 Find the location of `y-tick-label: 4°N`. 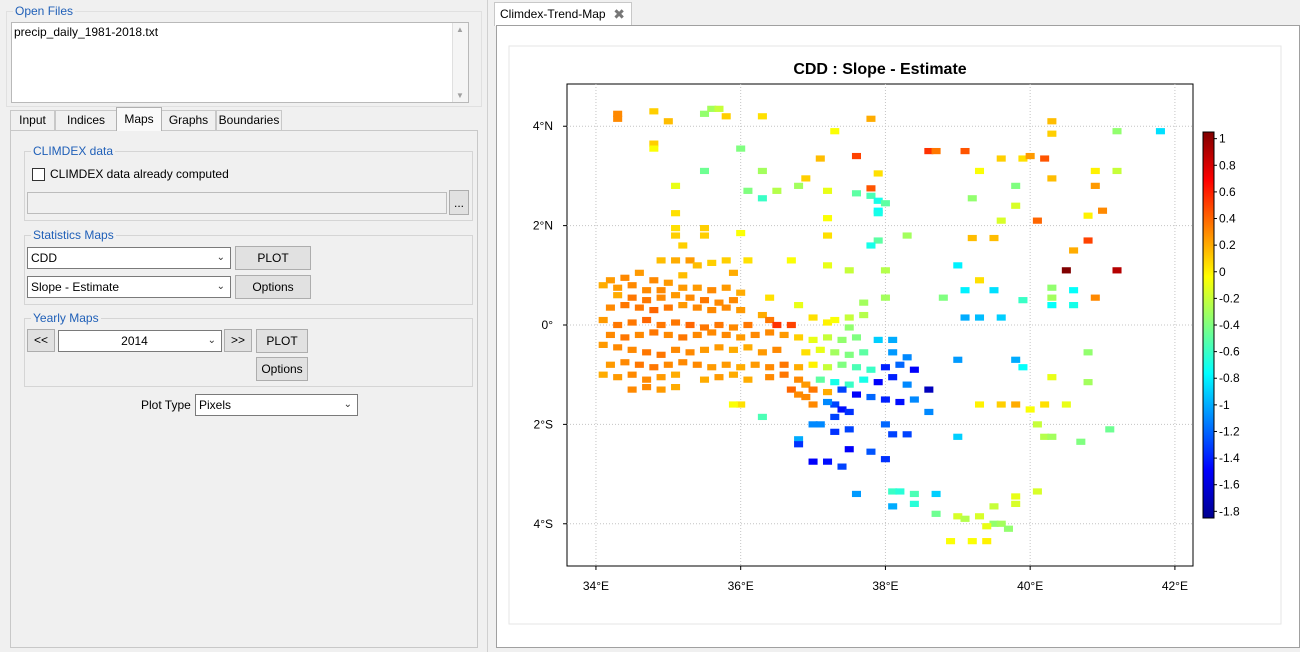

y-tick-label: 4°N is located at coordinates (543, 126).